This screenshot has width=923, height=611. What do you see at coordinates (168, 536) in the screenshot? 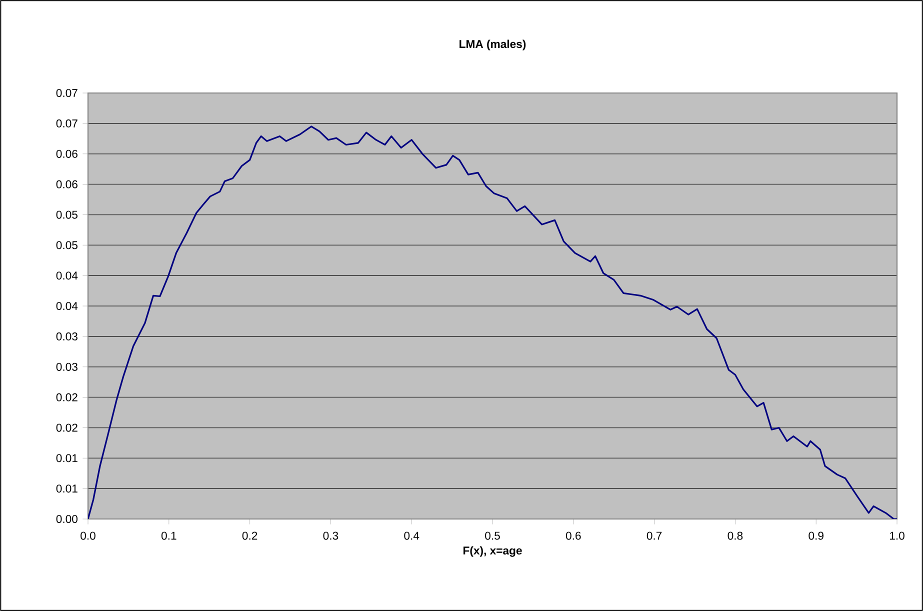
I see `x-tick-label: 0.1` at bounding box center [168, 536].